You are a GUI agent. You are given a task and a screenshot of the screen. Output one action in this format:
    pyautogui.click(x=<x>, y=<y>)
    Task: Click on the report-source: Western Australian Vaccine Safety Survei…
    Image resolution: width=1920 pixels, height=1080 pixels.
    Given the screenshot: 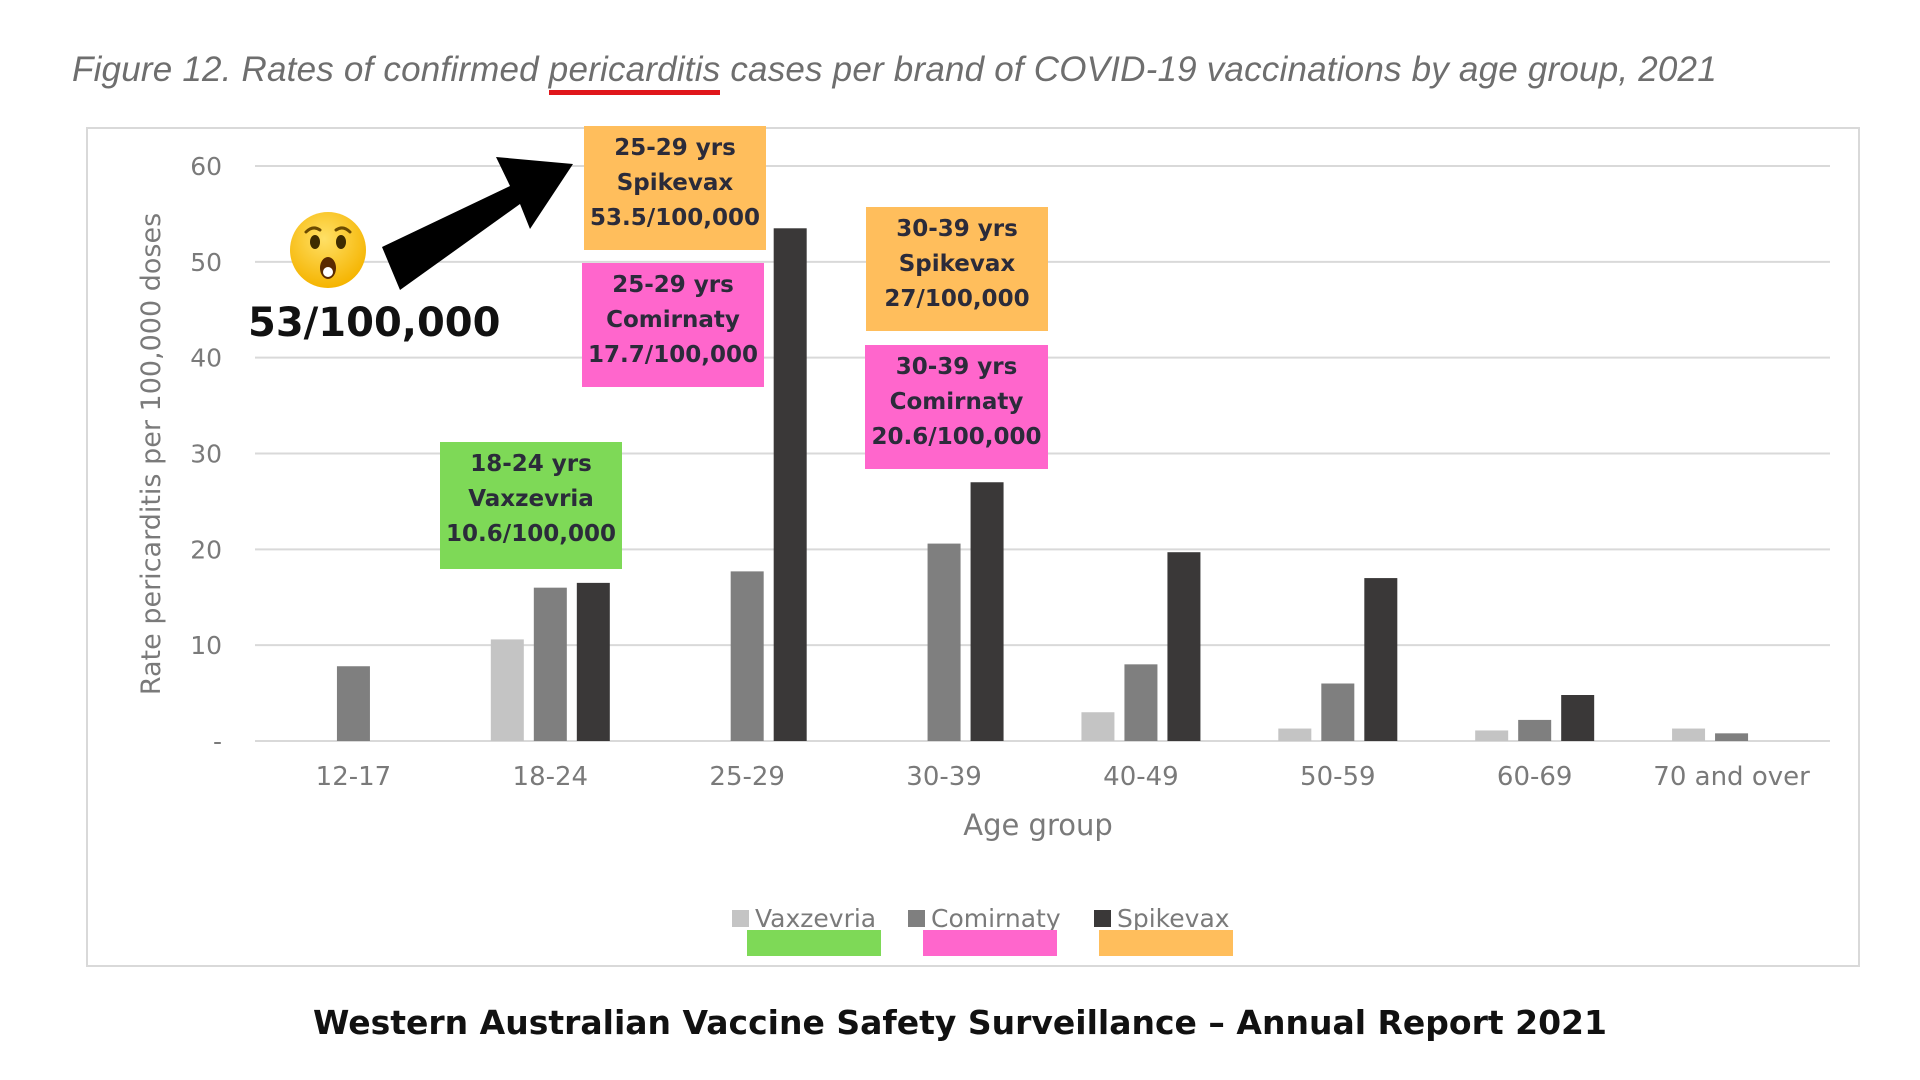 What is the action you would take?
    pyautogui.click(x=960, y=1022)
    